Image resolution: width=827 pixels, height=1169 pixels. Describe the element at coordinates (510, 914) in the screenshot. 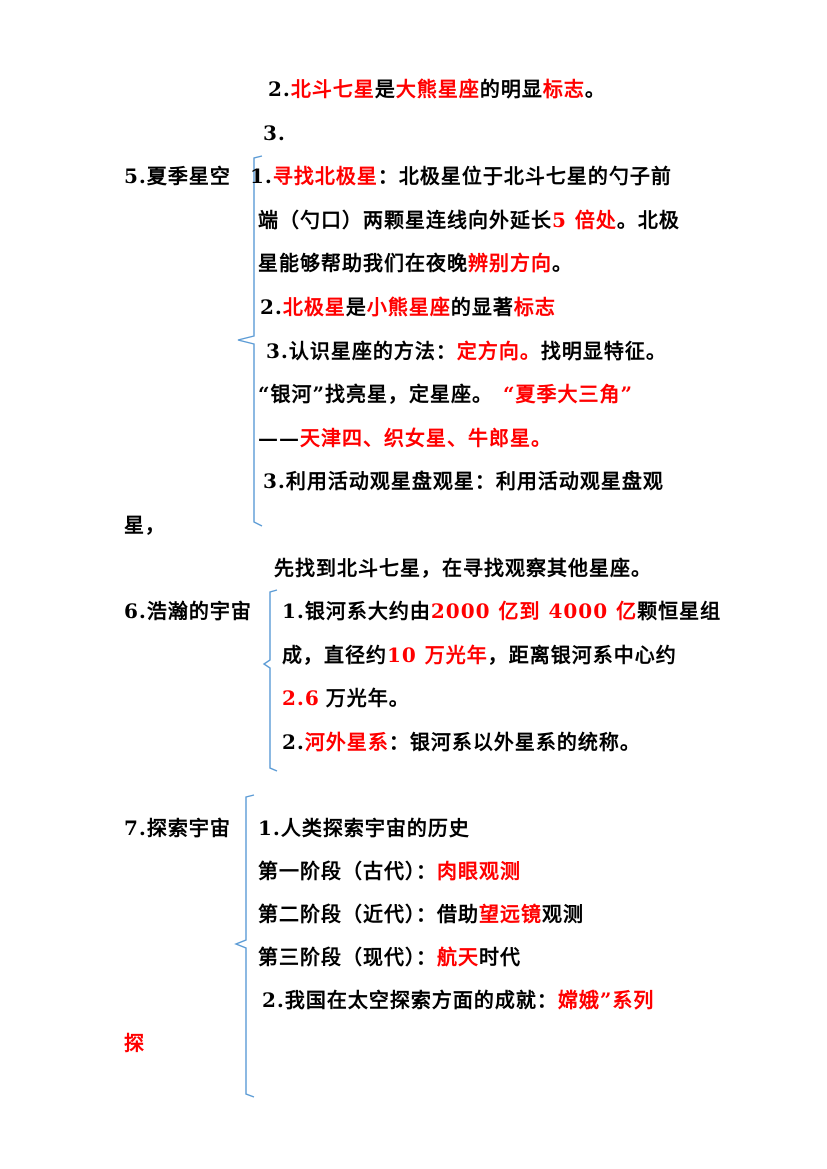

I see `highlight-text: 望远镜` at that location.